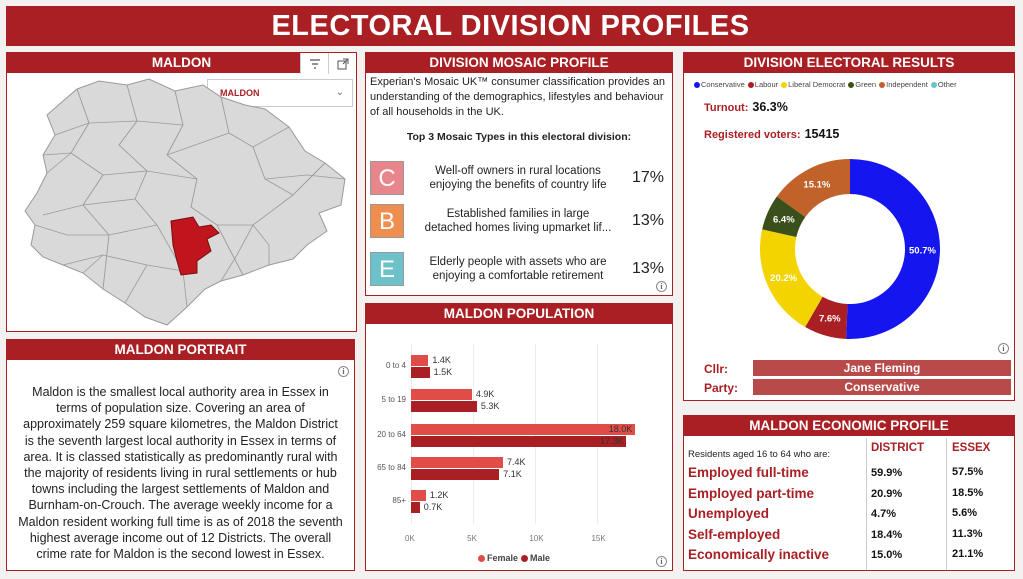 Image resolution: width=1023 pixels, height=579 pixels. What do you see at coordinates (887, 493) in the screenshot?
I see `district-value: 20.9%` at bounding box center [887, 493].